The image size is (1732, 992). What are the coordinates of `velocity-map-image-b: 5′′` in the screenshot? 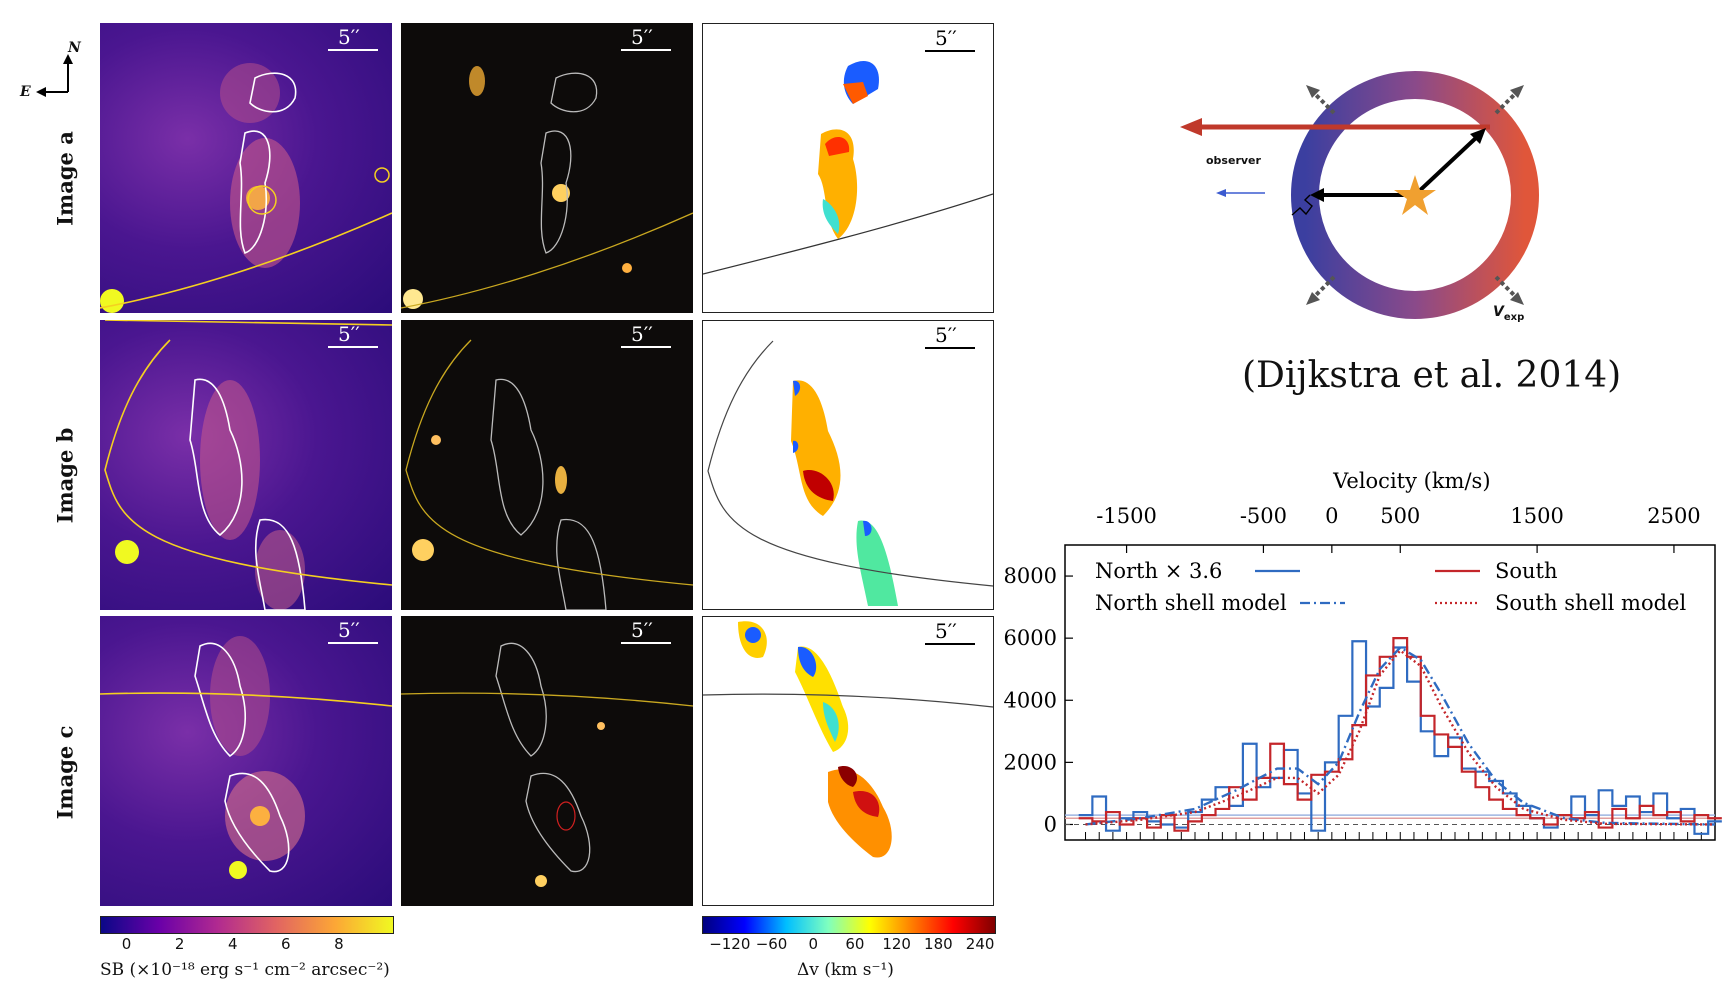 It's located at (848, 465).